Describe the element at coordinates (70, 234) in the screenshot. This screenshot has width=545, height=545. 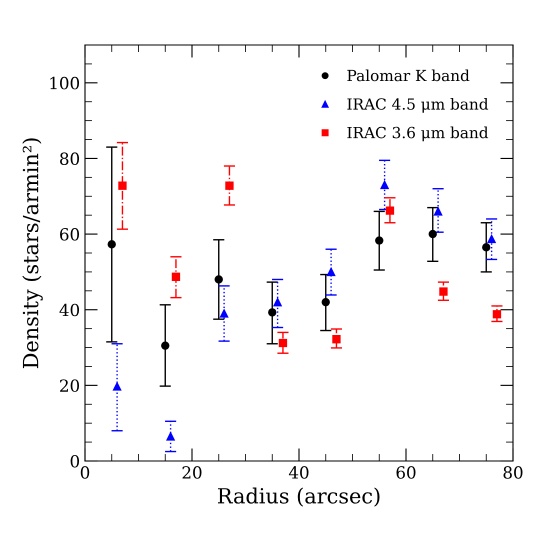
I see `y-tick-label: 60` at that location.